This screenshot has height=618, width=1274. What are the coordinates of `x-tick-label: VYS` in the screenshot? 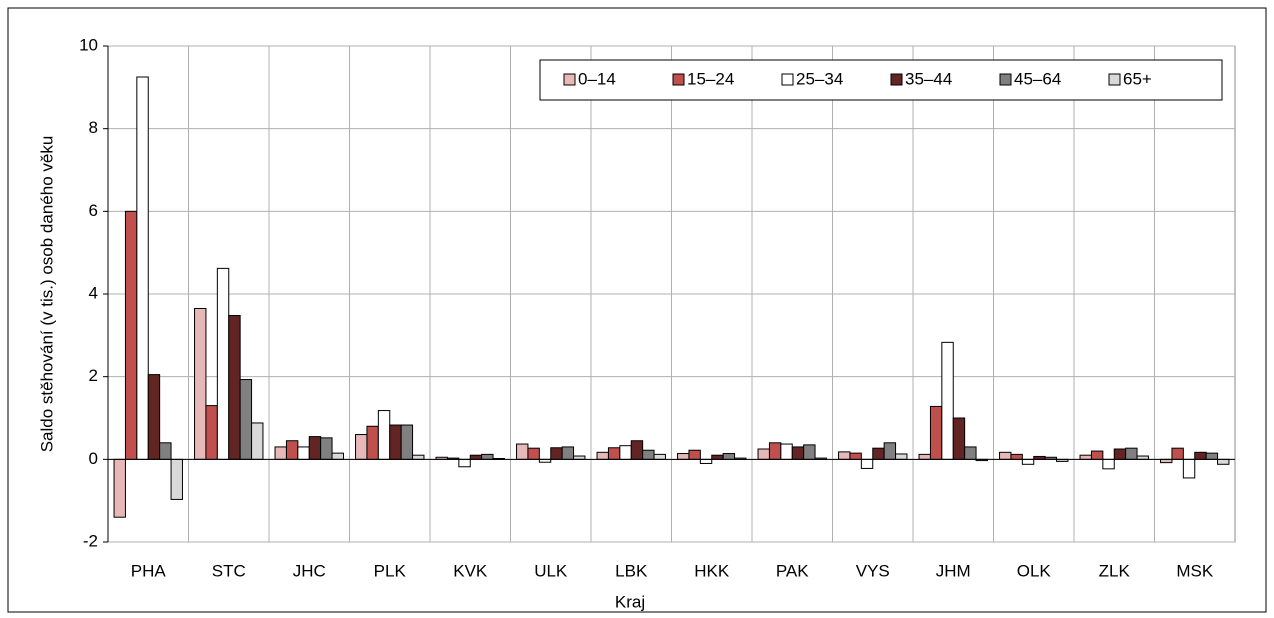 It's located at (873, 570).